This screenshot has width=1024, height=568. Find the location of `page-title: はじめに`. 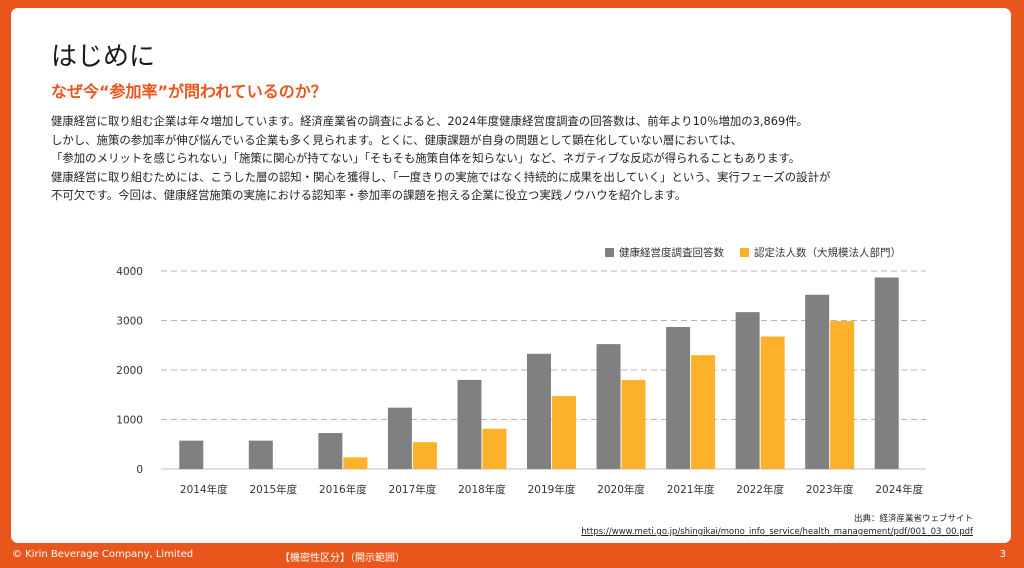

page-title: はじめに is located at coordinates (103, 57).